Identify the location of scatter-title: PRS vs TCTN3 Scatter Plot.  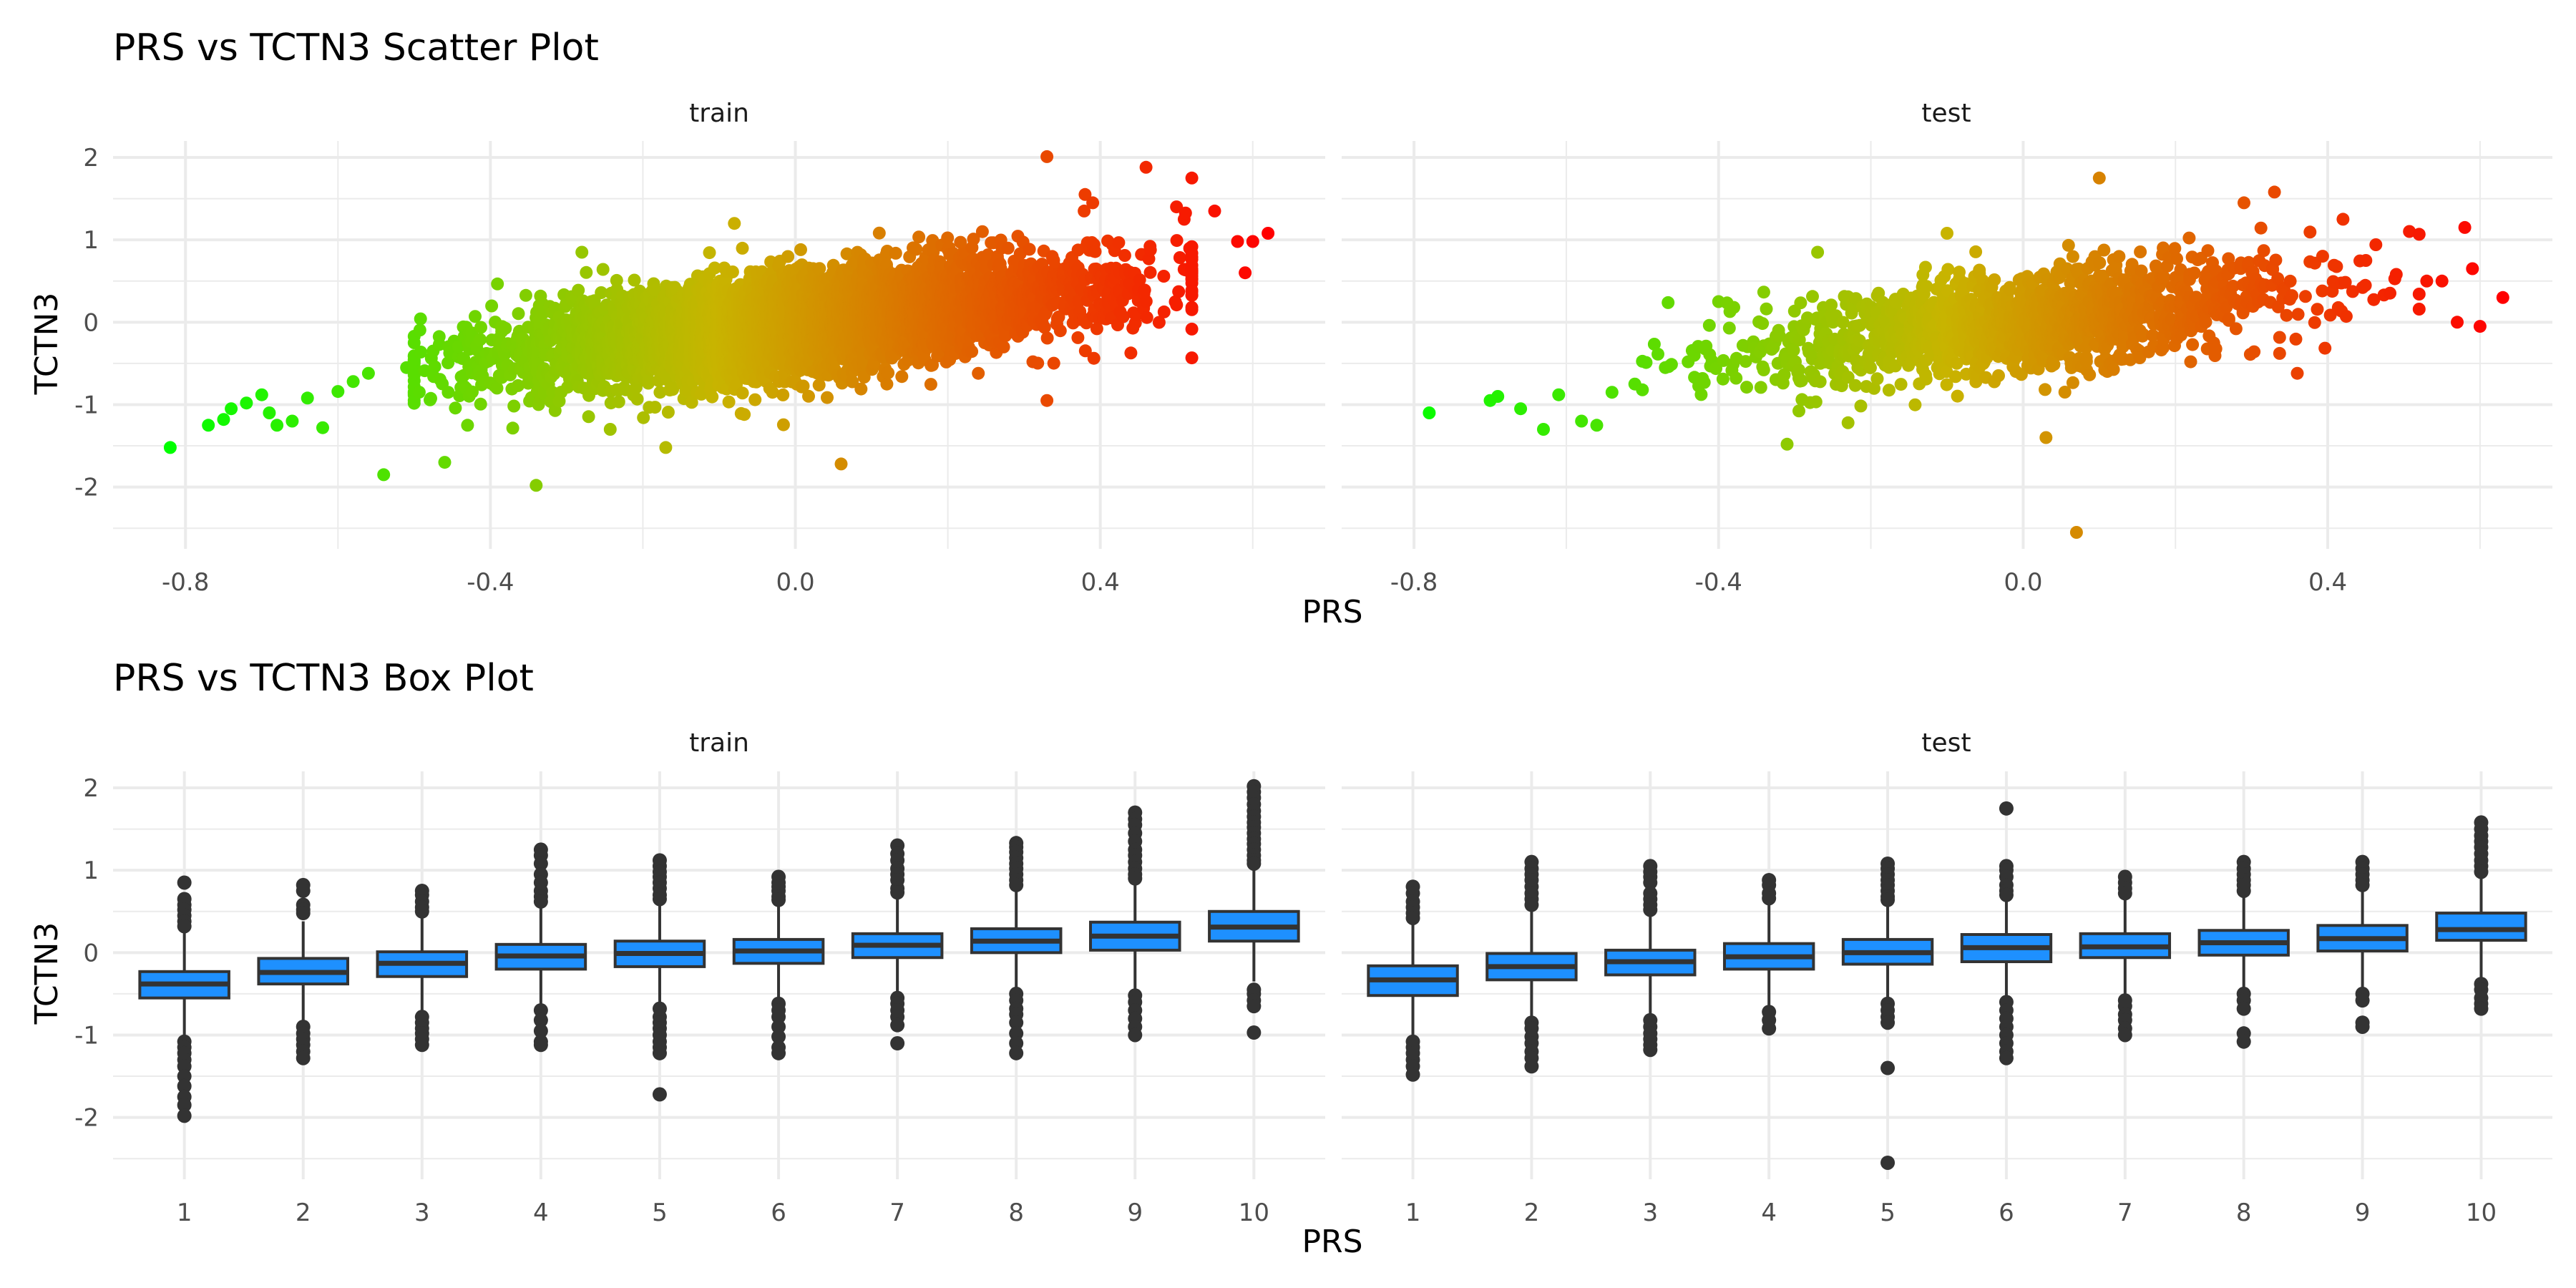
(356, 48).